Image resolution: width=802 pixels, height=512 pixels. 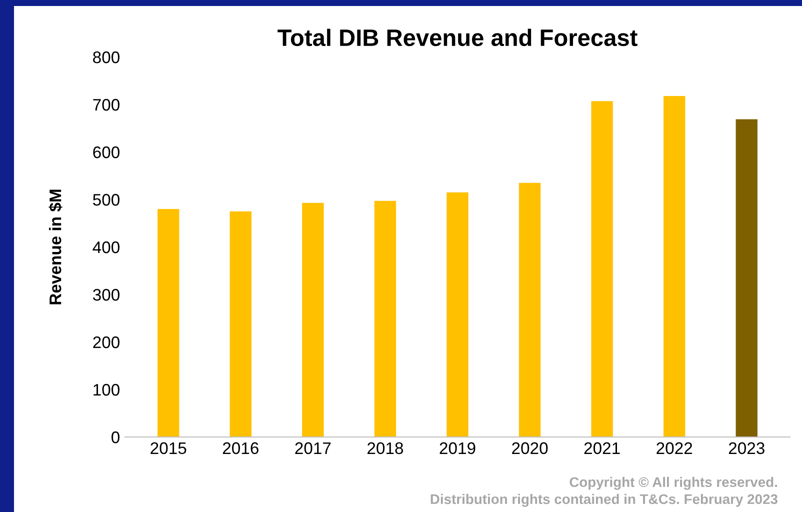 What do you see at coordinates (530, 448) in the screenshot?
I see `x-tick-label: 2020` at bounding box center [530, 448].